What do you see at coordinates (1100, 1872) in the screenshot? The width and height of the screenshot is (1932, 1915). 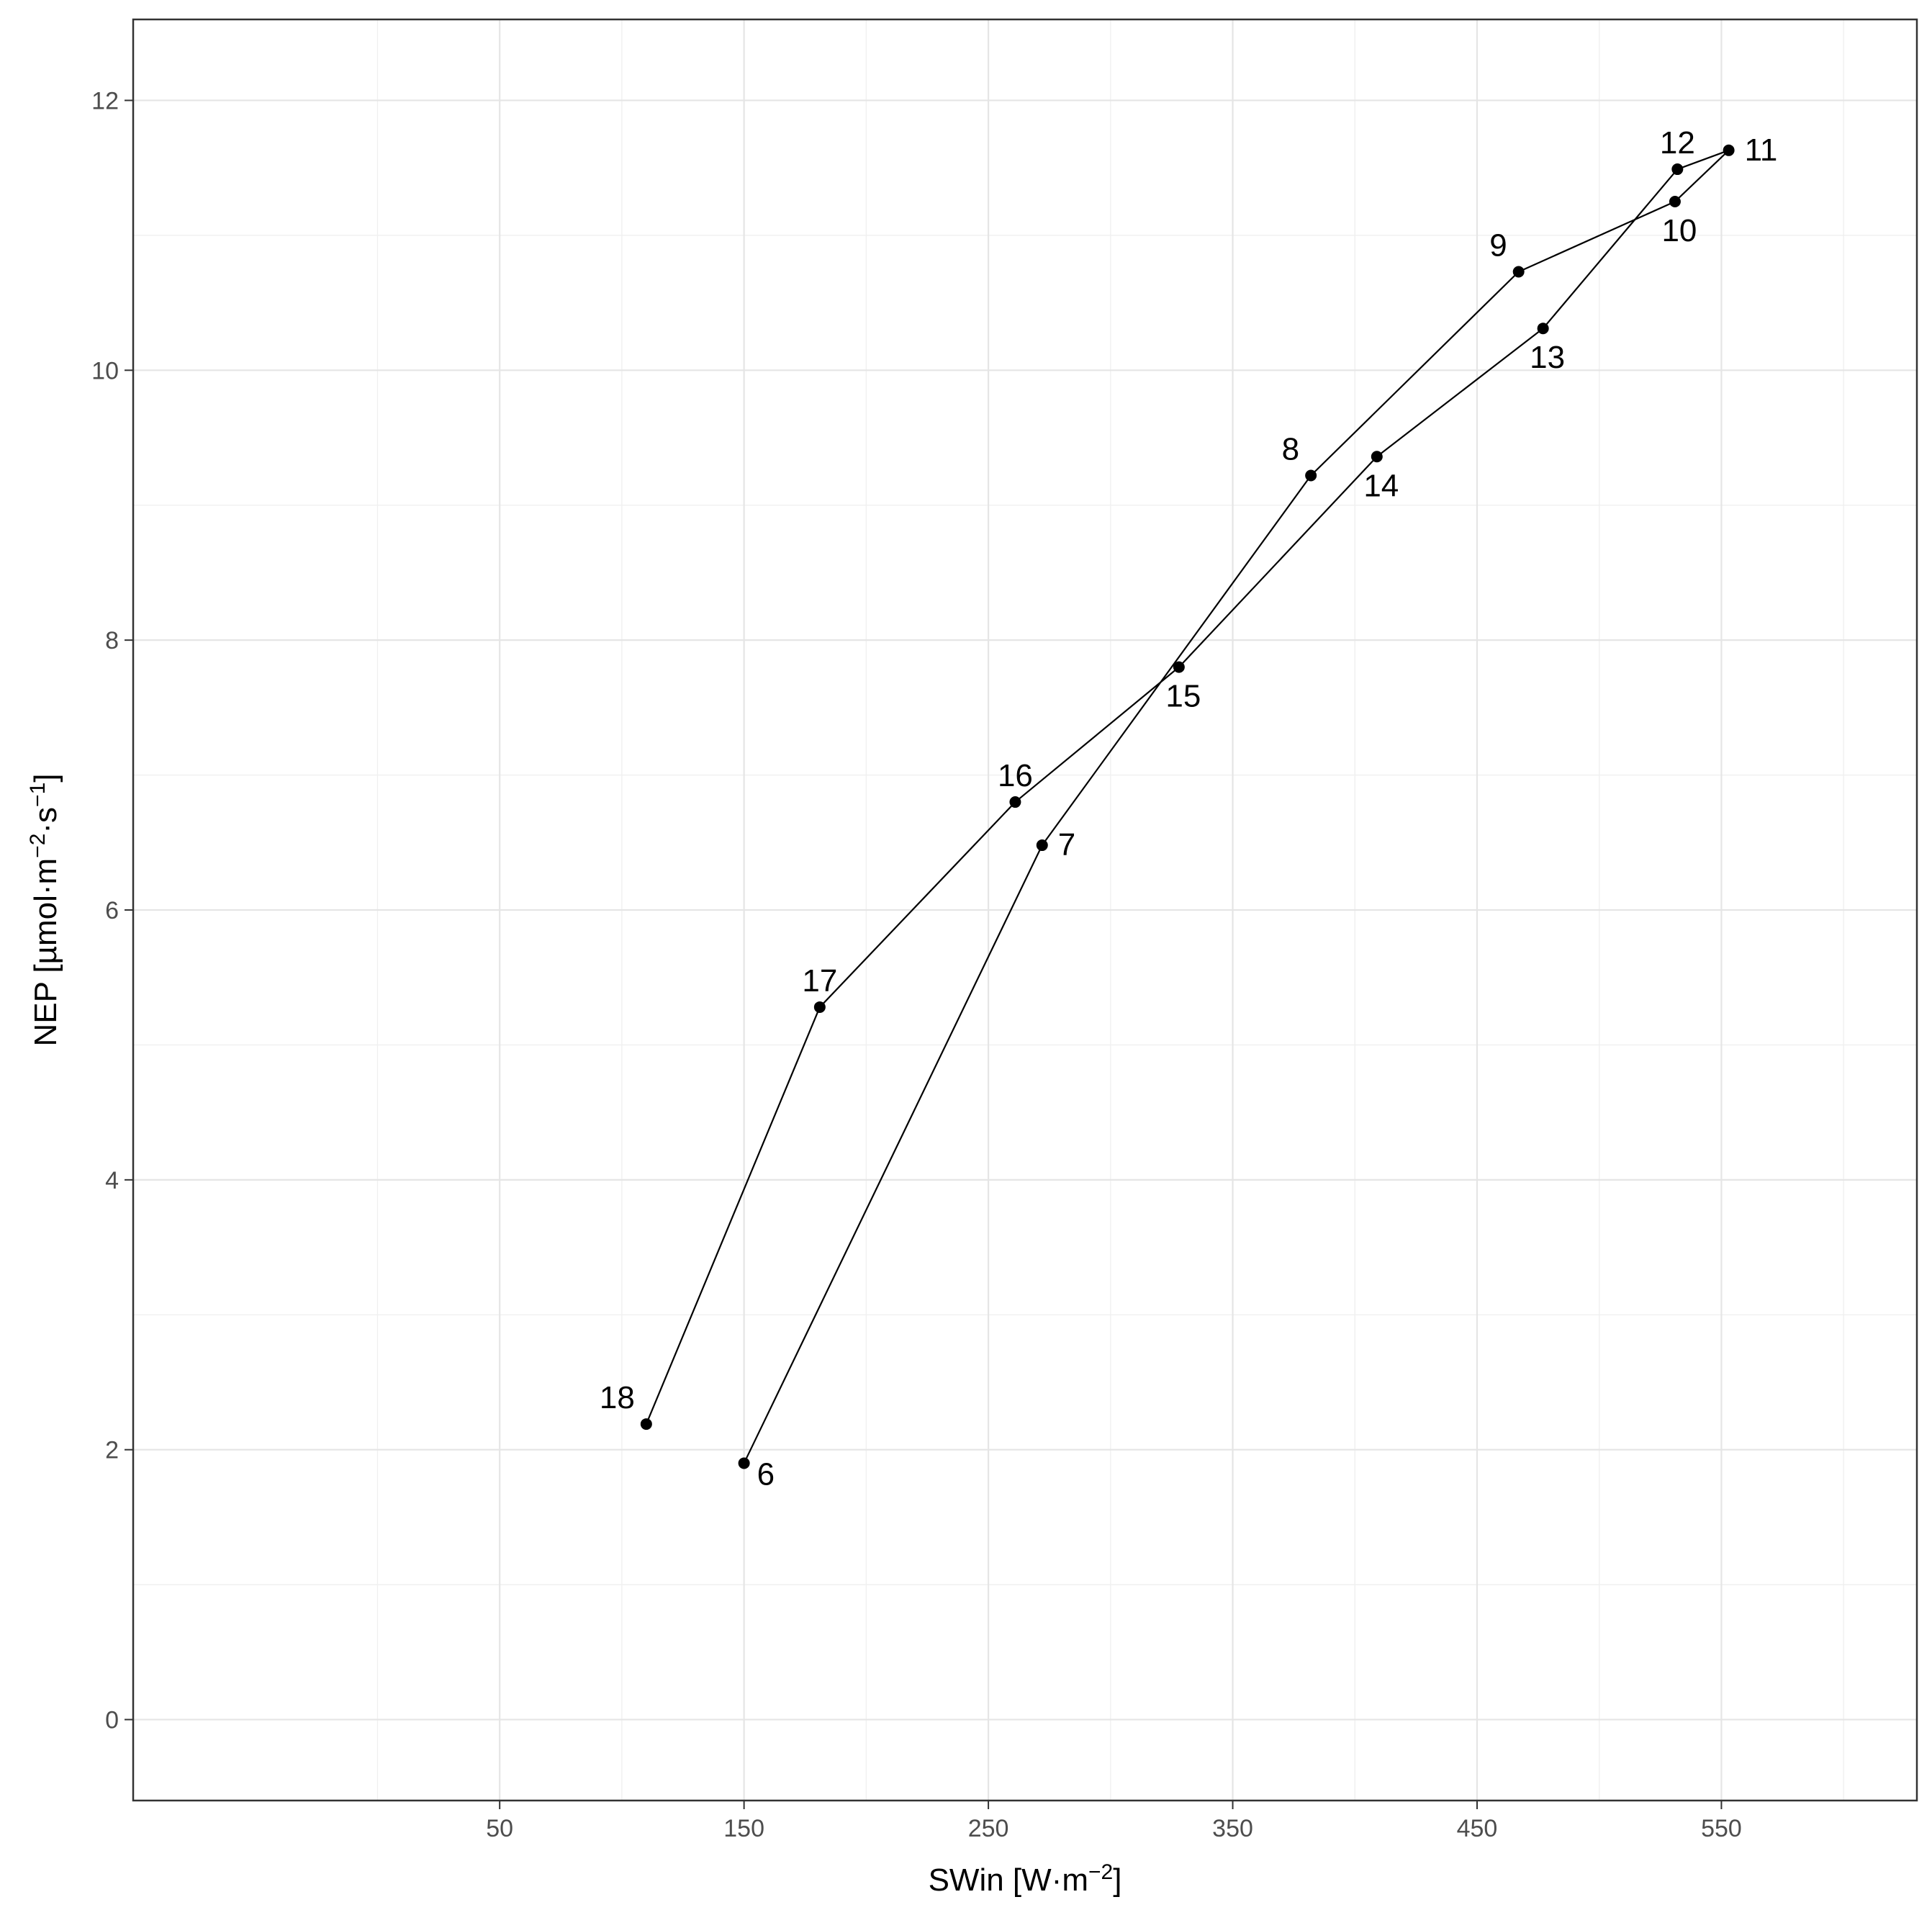 I see `x-axis-title-exponent: −2` at bounding box center [1100, 1872].